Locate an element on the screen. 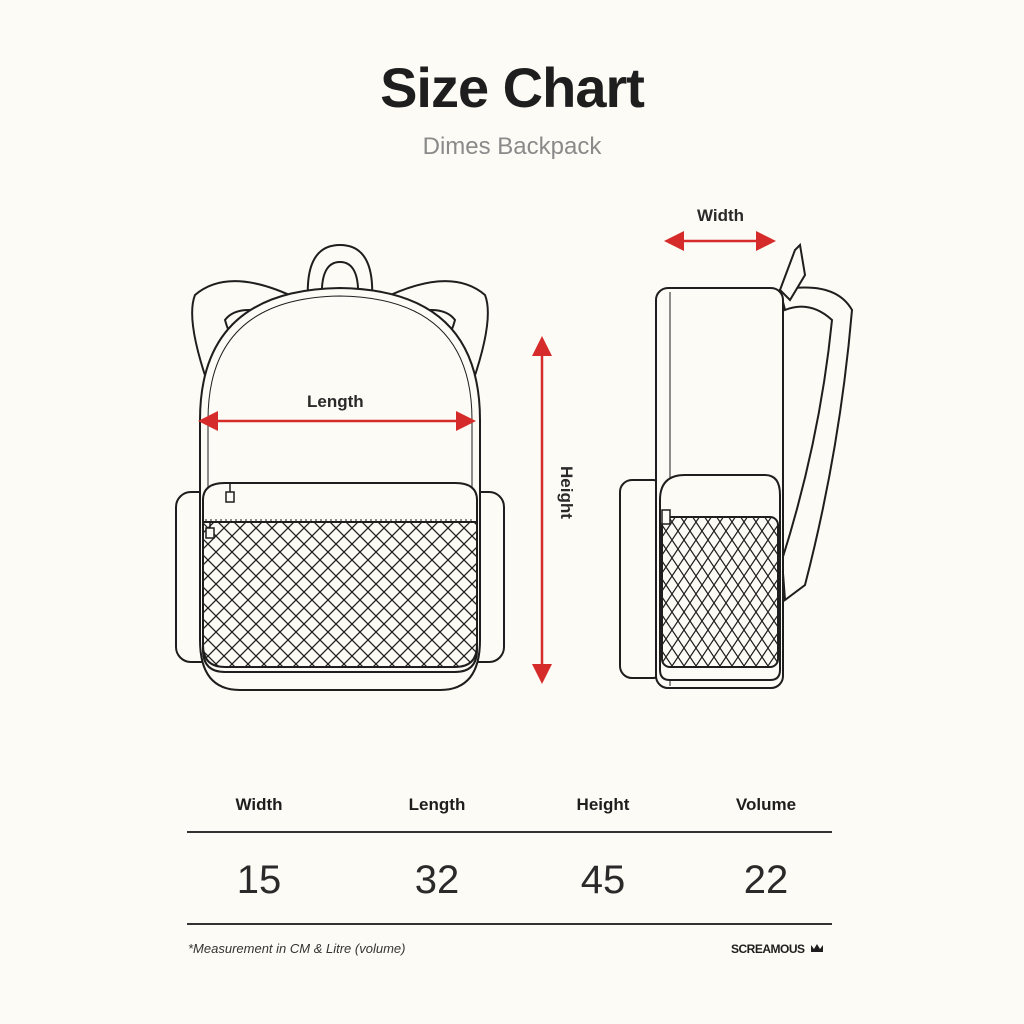 This screenshot has height=1024, width=1024. side-view-backpack is located at coordinates (736, 465).